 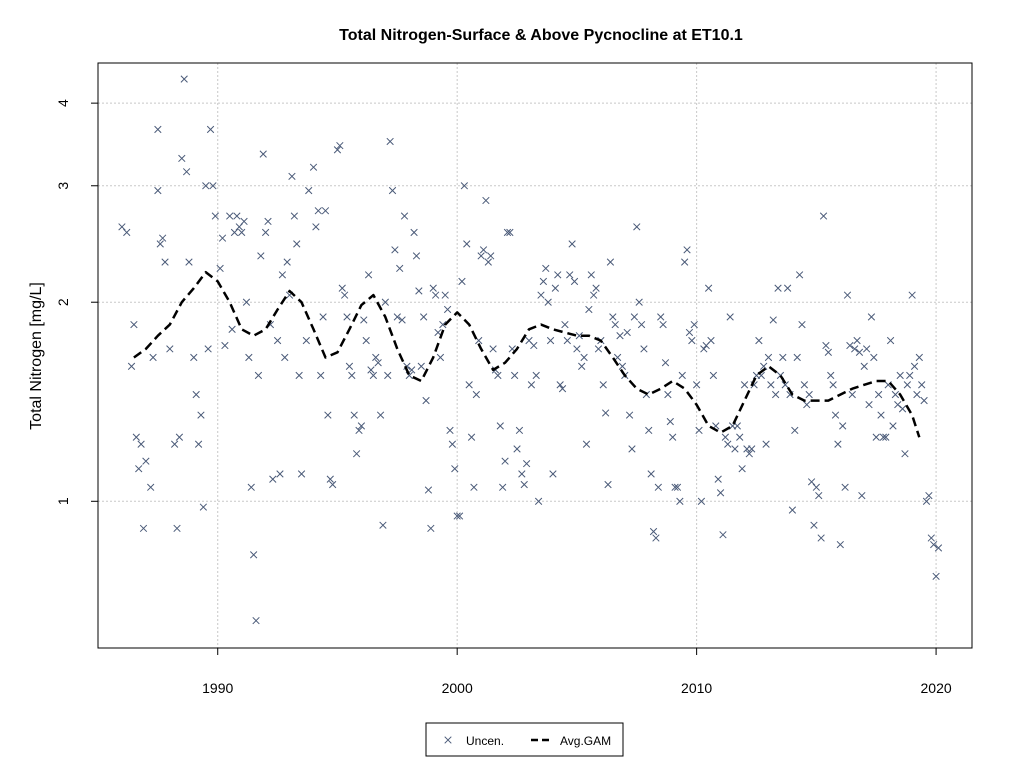 What do you see at coordinates (217, 688) in the screenshot?
I see `x-tick-label: 1990` at bounding box center [217, 688].